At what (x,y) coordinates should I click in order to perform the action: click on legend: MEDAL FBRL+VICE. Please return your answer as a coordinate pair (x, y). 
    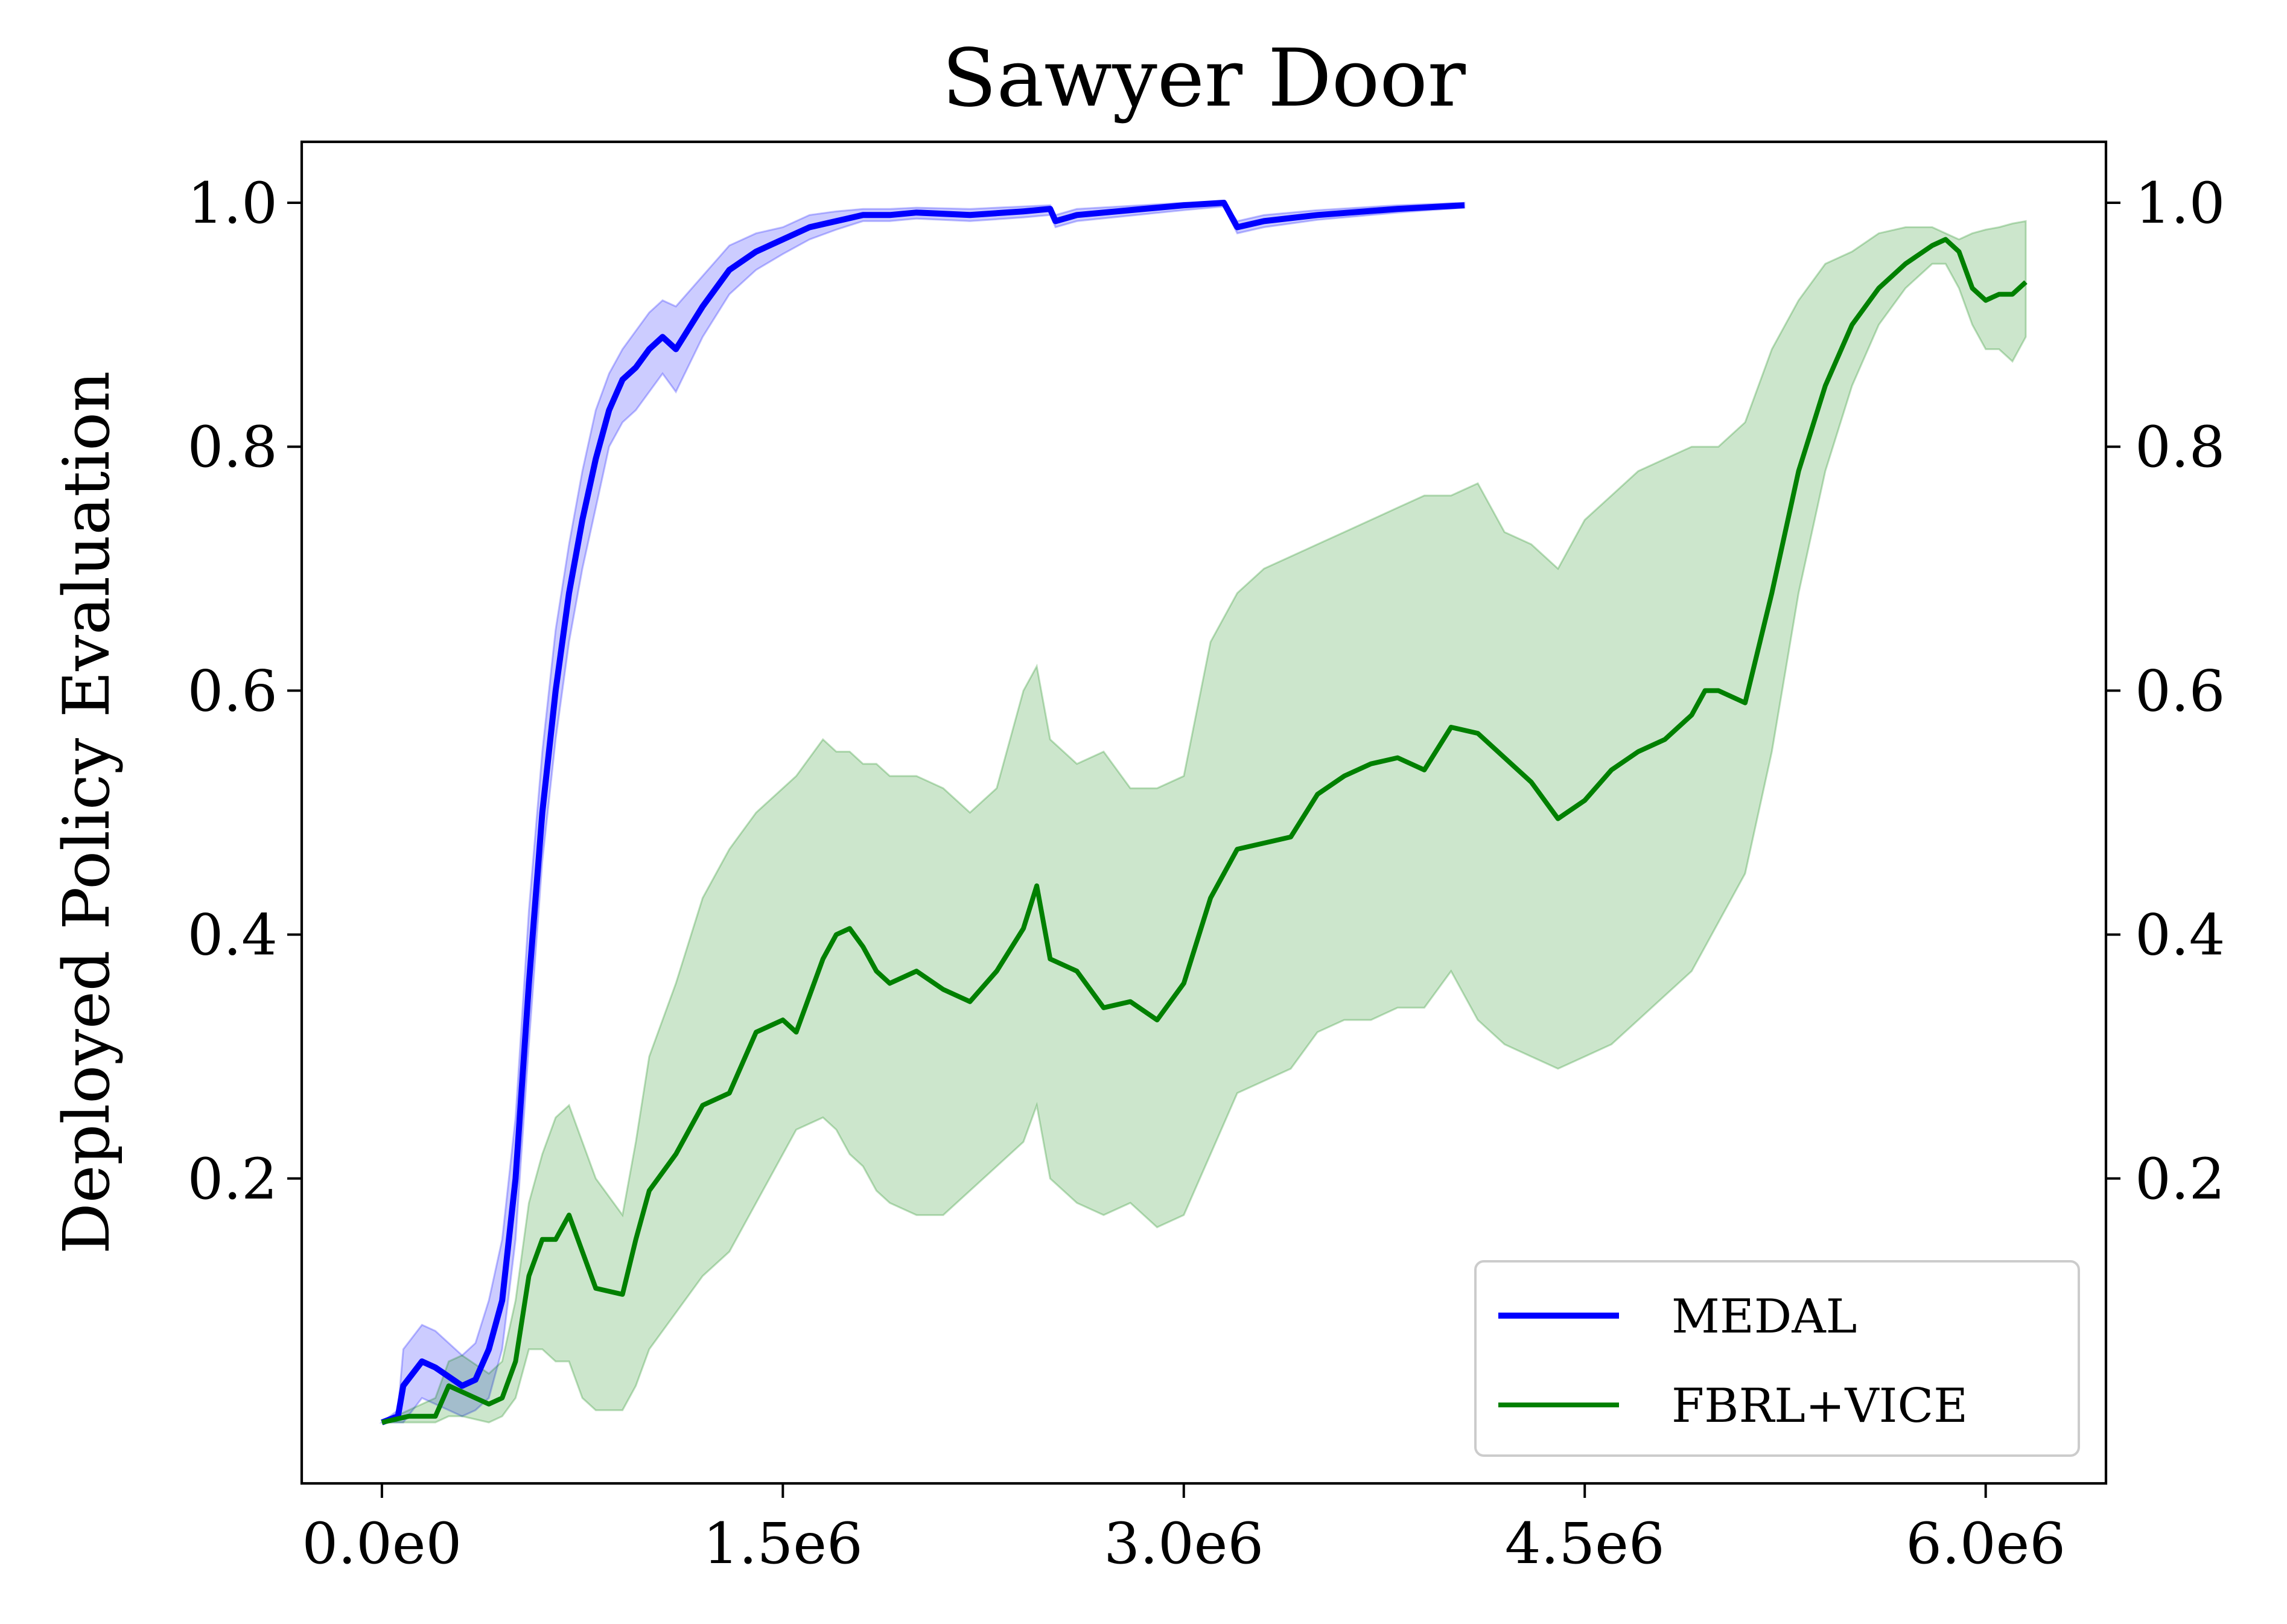
    Looking at the image, I should click on (1777, 1358).